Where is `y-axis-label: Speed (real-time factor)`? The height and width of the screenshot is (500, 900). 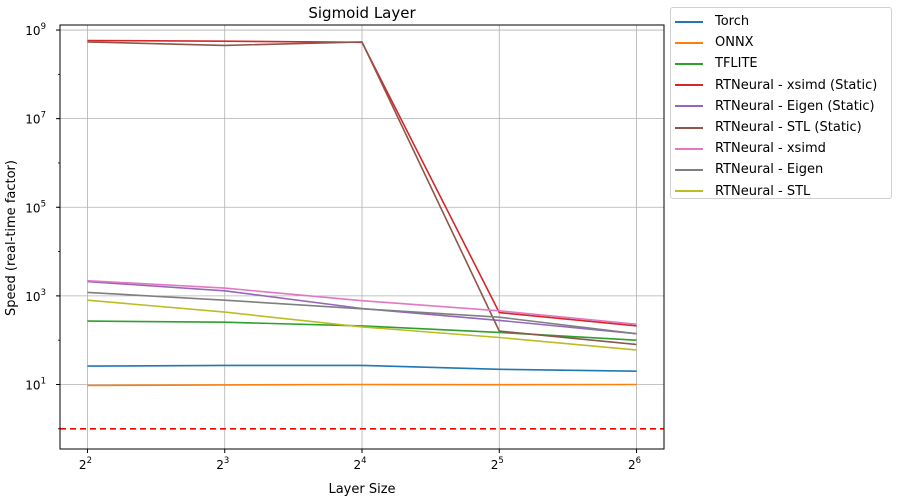 y-axis-label: Speed (real-time factor) is located at coordinates (11, 238).